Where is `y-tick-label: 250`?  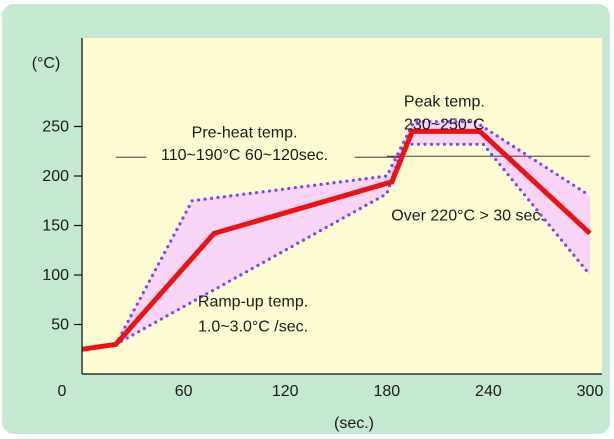
y-tick-label: 250 is located at coordinates (55, 127).